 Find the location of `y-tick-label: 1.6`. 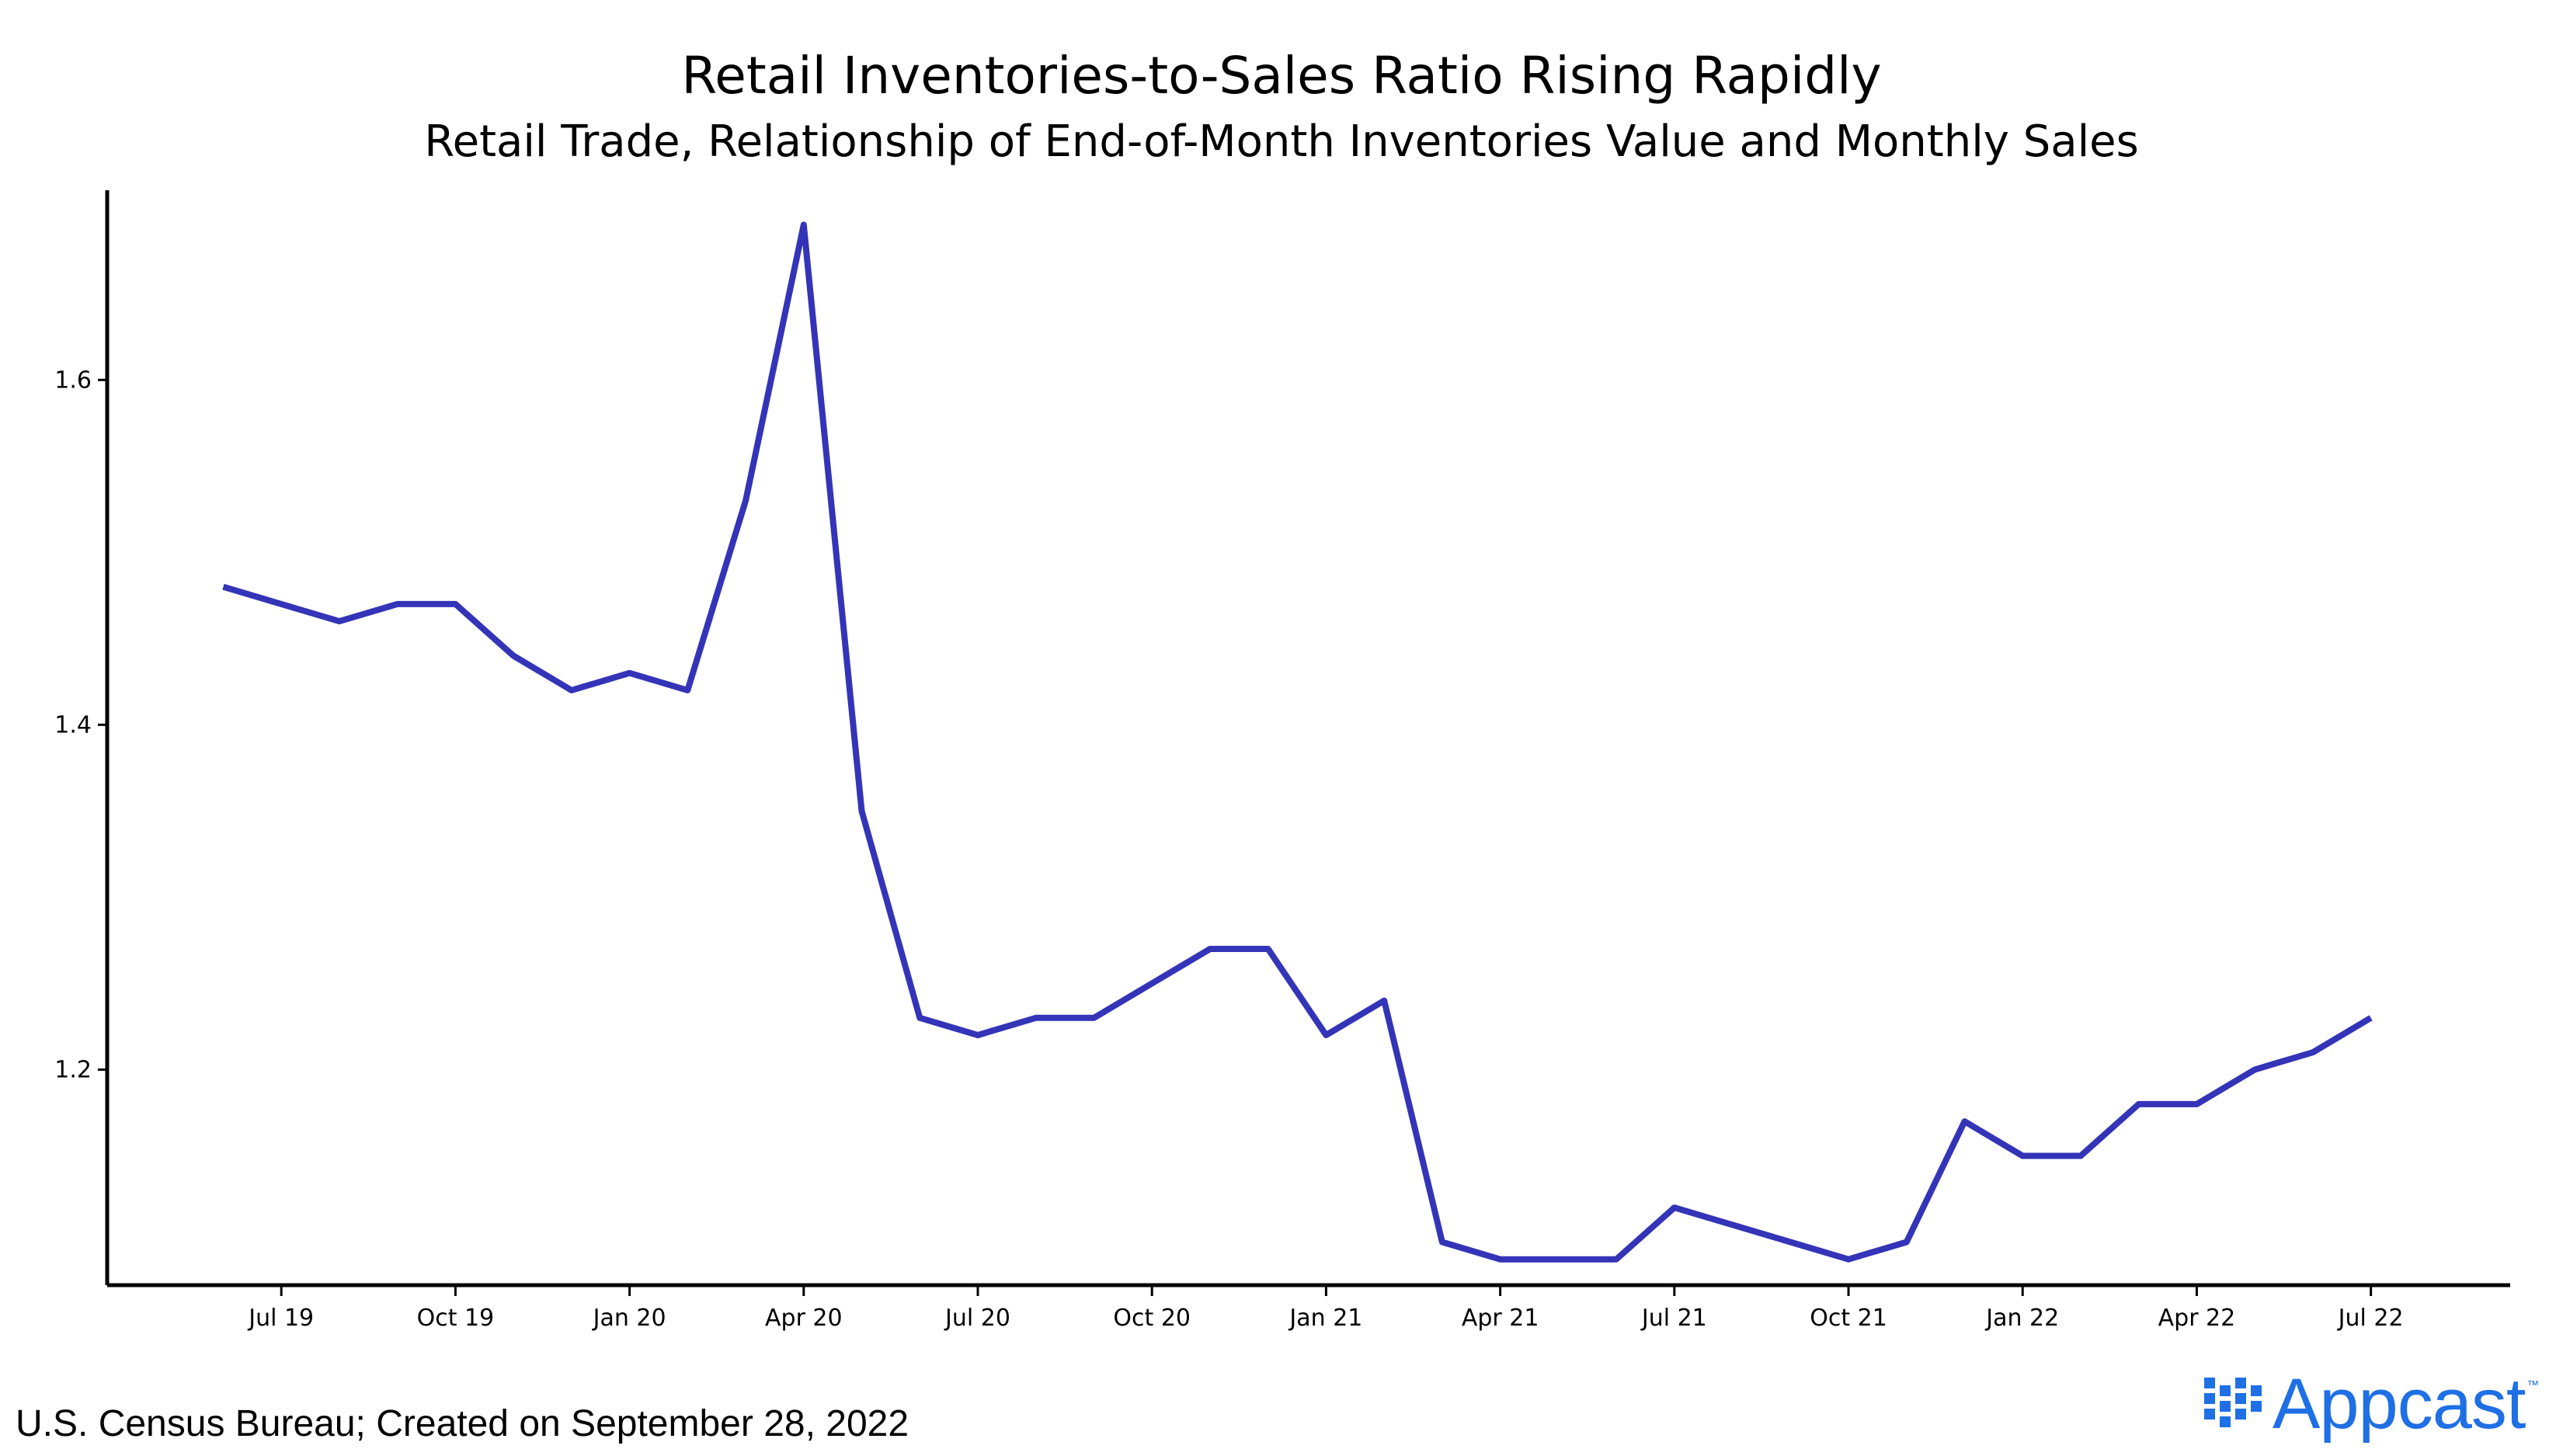

y-tick-label: 1.6 is located at coordinates (73, 380).